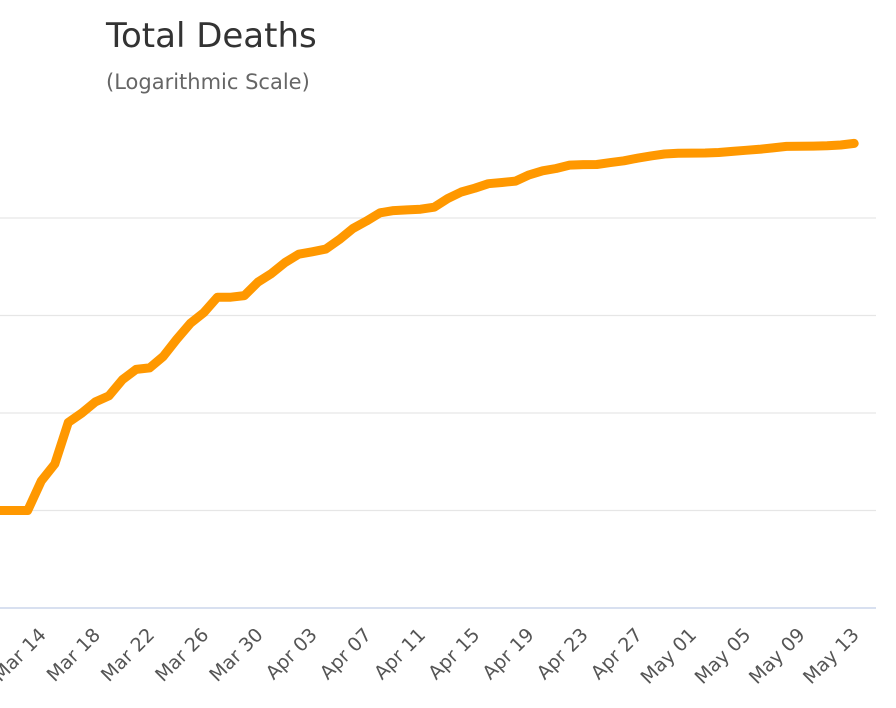 Image resolution: width=896 pixels, height=708 pixels. I want to click on x-tick-label: Mar 18, so click(74, 655).